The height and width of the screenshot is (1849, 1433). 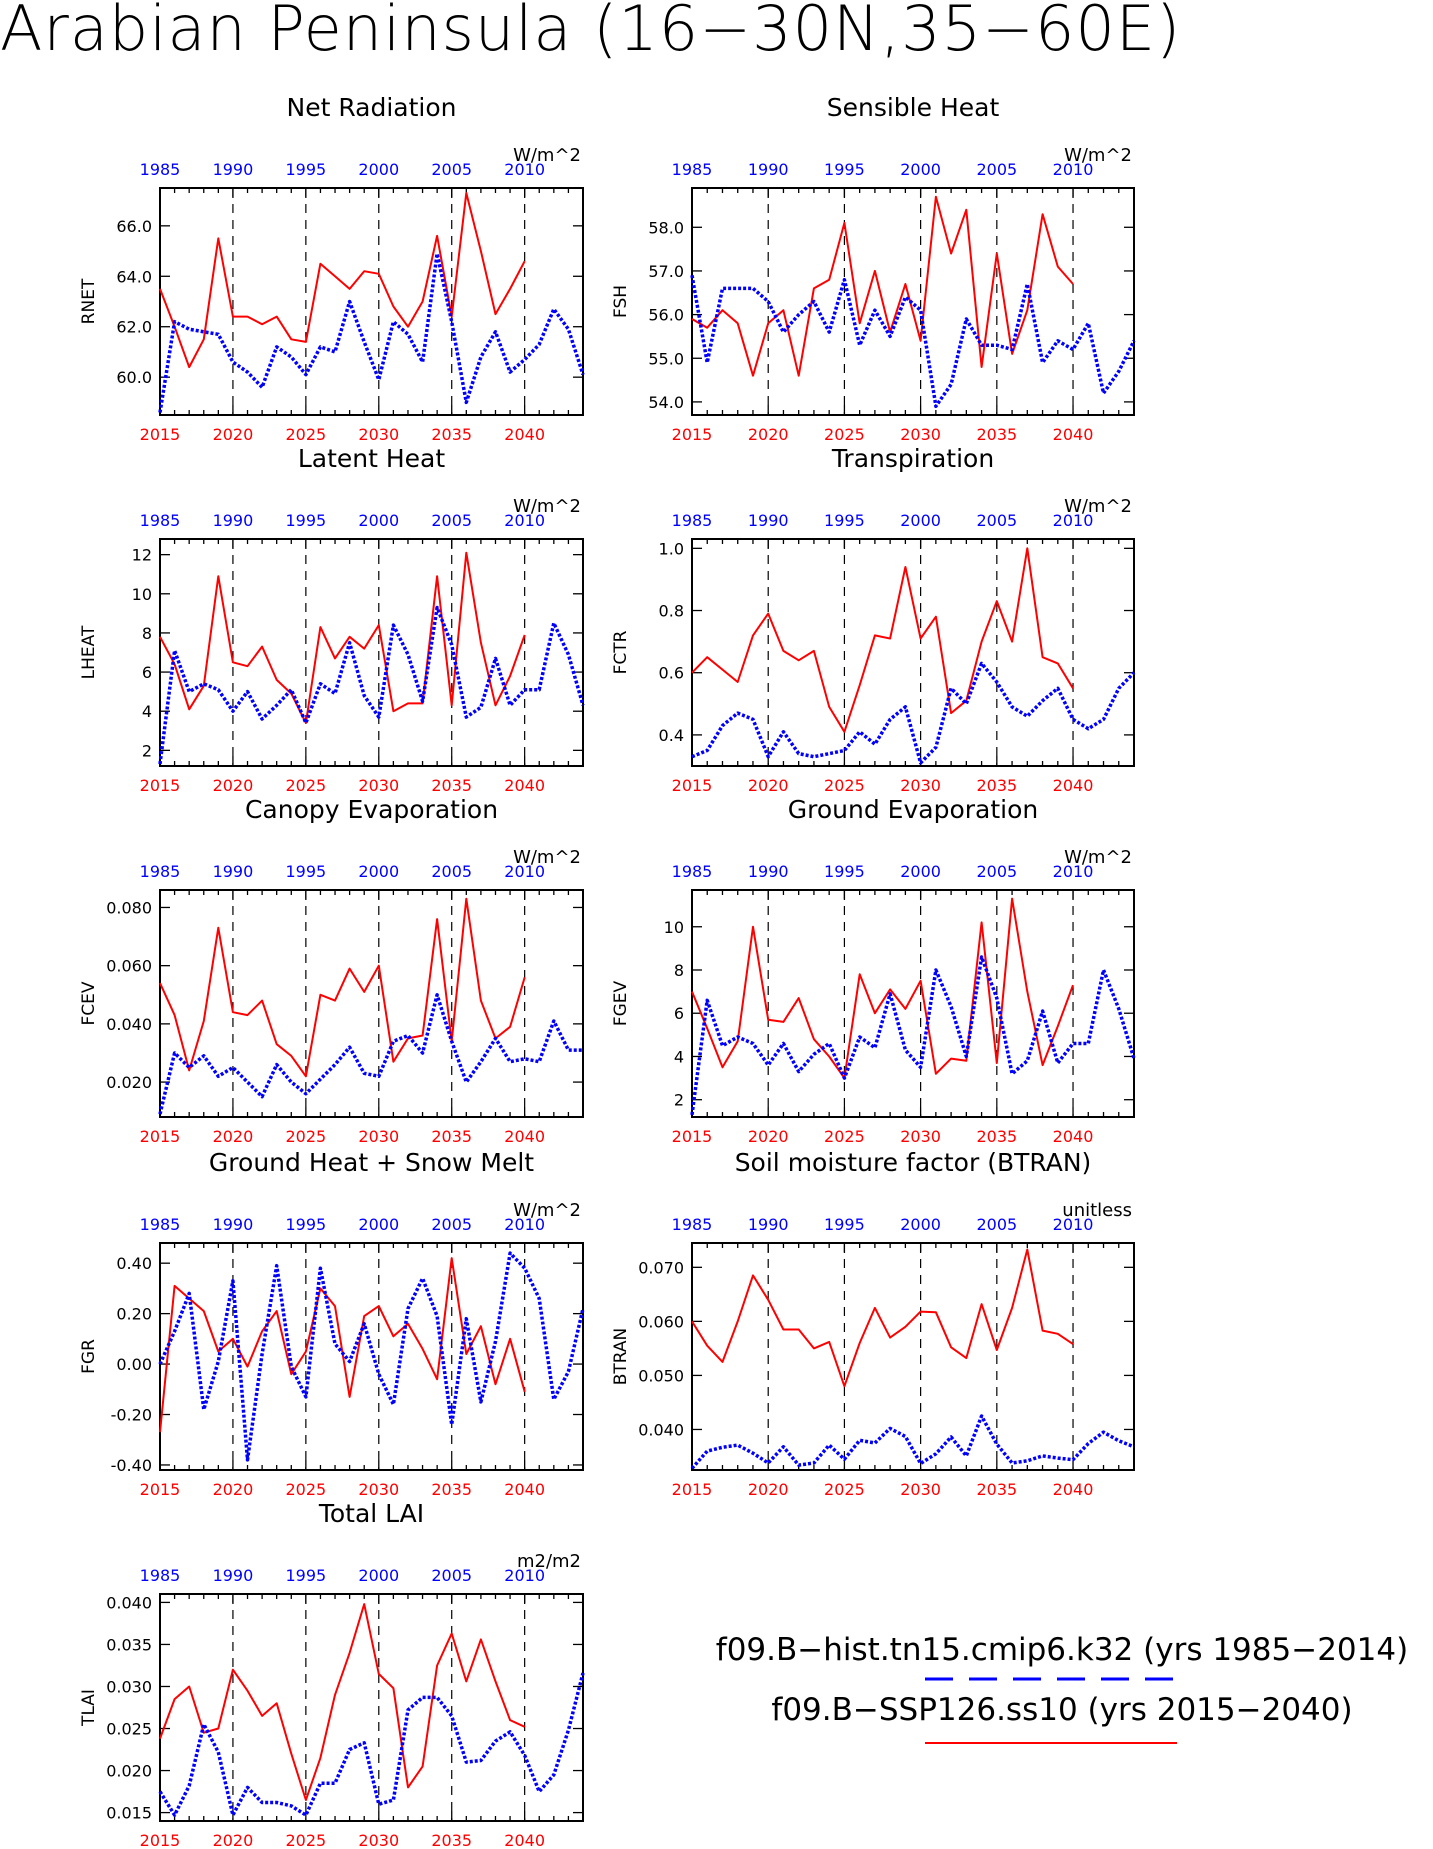 I want to click on chart-title: Sensible Heat, so click(x=913, y=107).